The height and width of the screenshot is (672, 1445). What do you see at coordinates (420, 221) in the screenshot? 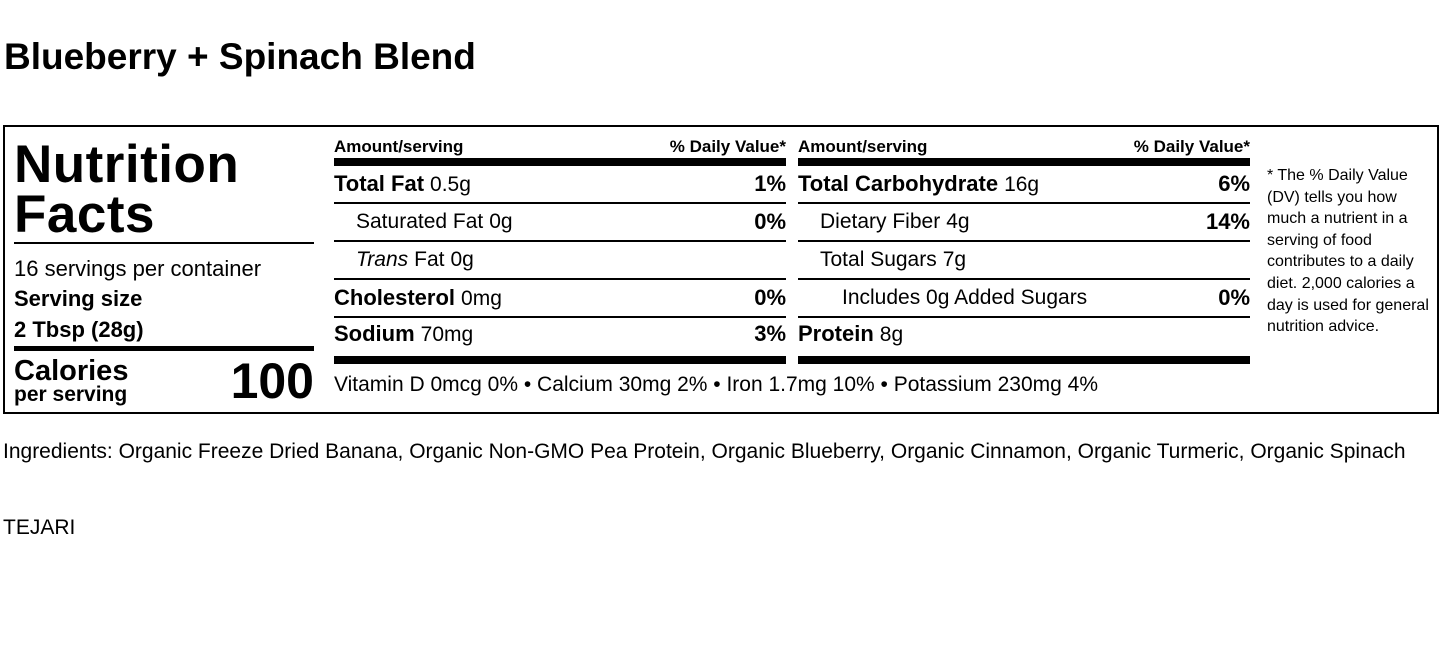
I see `nutrient-name: Saturated Fat` at bounding box center [420, 221].